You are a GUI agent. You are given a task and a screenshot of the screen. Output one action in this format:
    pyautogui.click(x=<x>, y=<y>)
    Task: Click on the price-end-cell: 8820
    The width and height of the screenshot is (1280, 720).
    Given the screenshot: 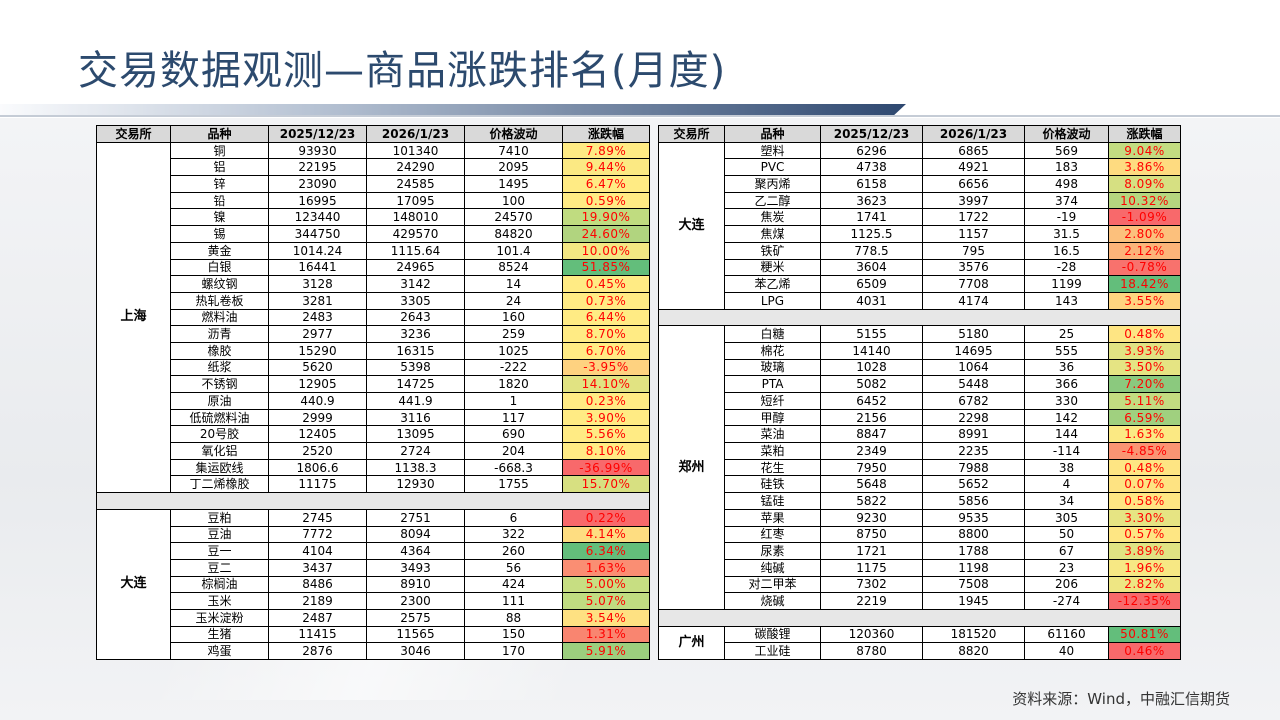 What is the action you would take?
    pyautogui.click(x=973, y=651)
    